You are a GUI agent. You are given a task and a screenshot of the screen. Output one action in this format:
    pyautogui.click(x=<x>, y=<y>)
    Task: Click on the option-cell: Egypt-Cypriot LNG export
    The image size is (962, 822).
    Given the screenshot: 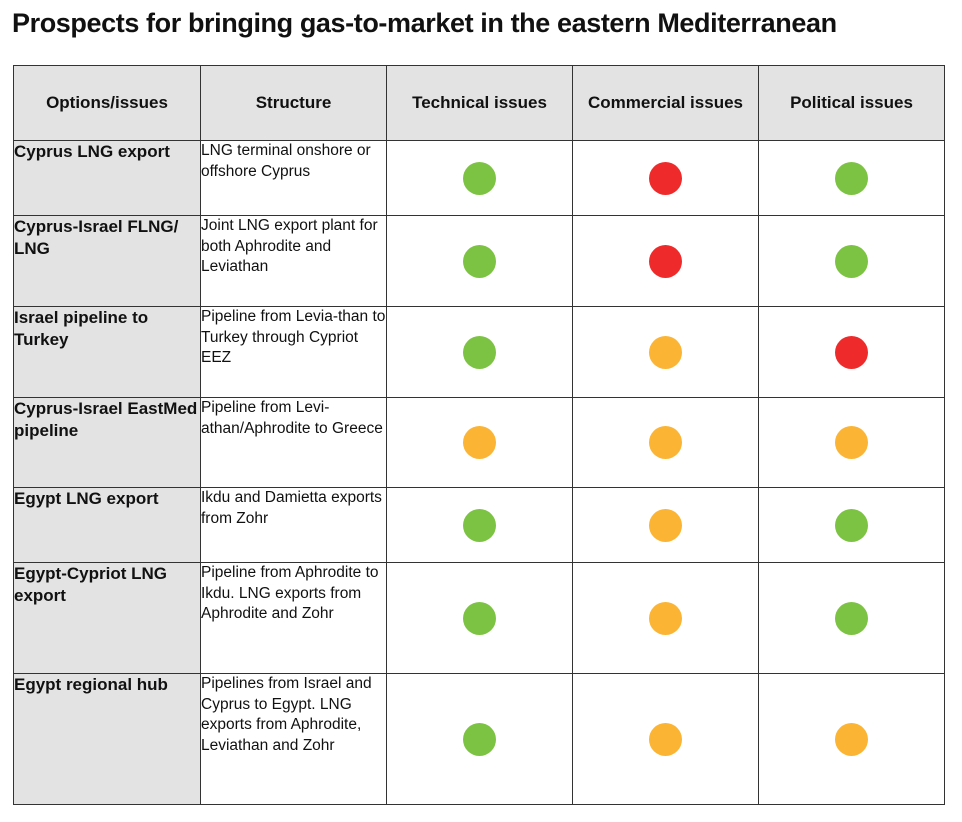 What is the action you would take?
    pyautogui.click(x=107, y=618)
    